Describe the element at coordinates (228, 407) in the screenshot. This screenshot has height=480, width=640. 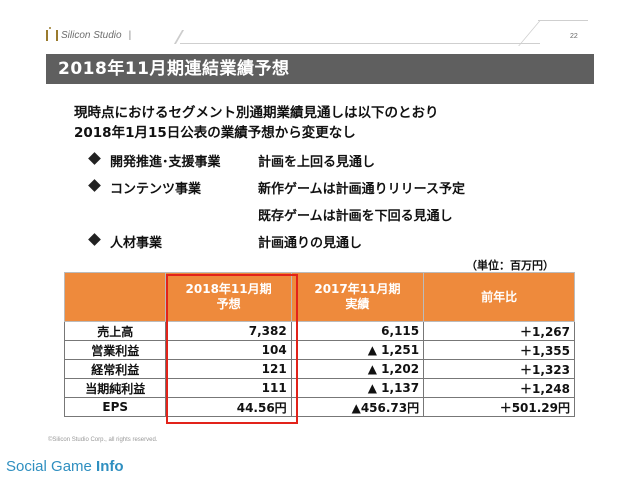
I see `forecast-value: 44.56円` at that location.